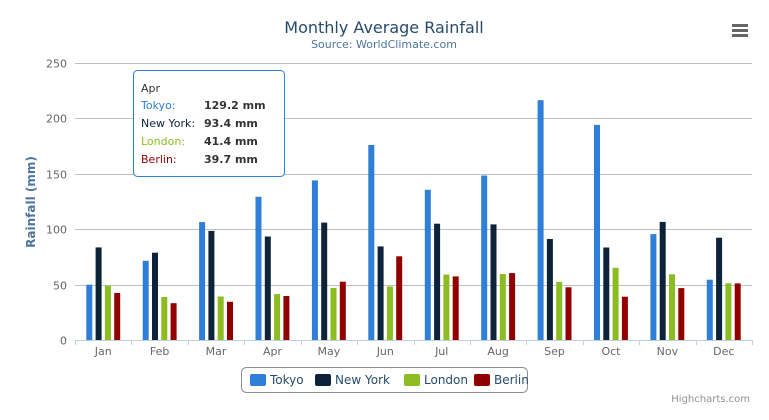 Image resolution: width=769 pixels, height=420 pixels. I want to click on legend-label: New York, so click(362, 380).